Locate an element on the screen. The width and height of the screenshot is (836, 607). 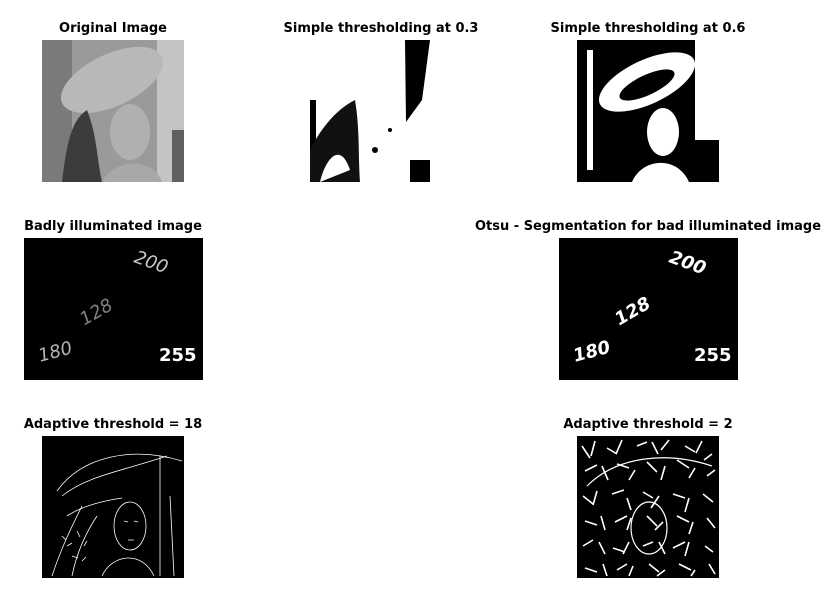
otsu-segmentation-image: 200 128 180 255 is located at coordinates (648, 309).